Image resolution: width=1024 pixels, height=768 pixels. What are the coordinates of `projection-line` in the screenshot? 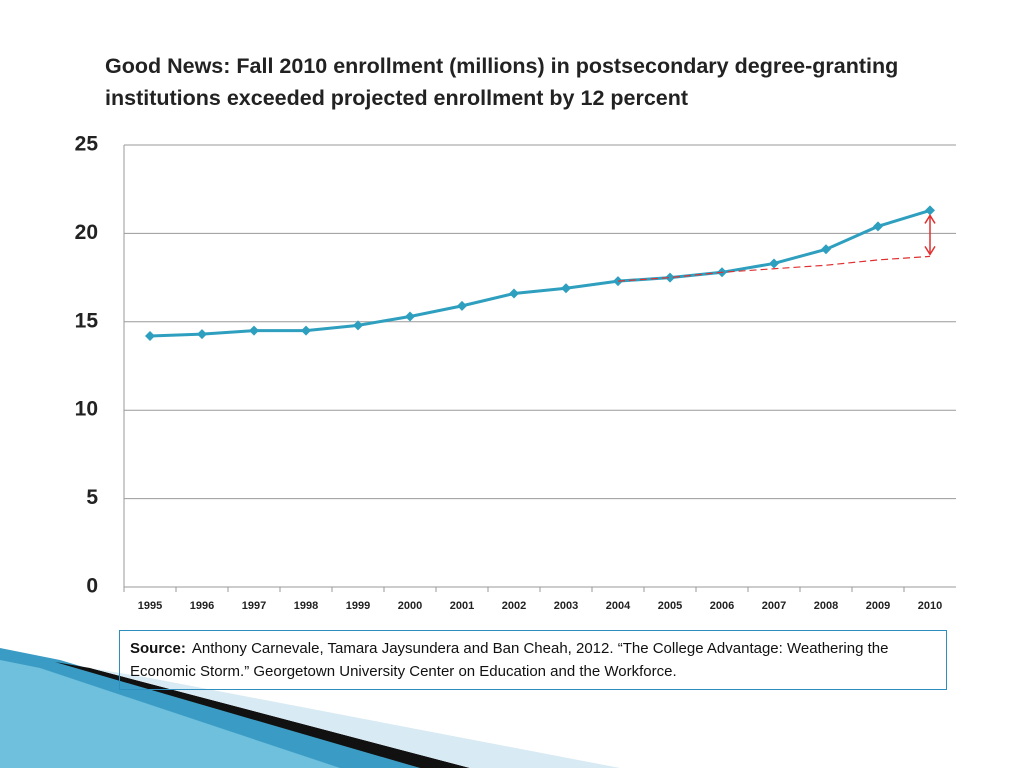 It's located at (774, 268).